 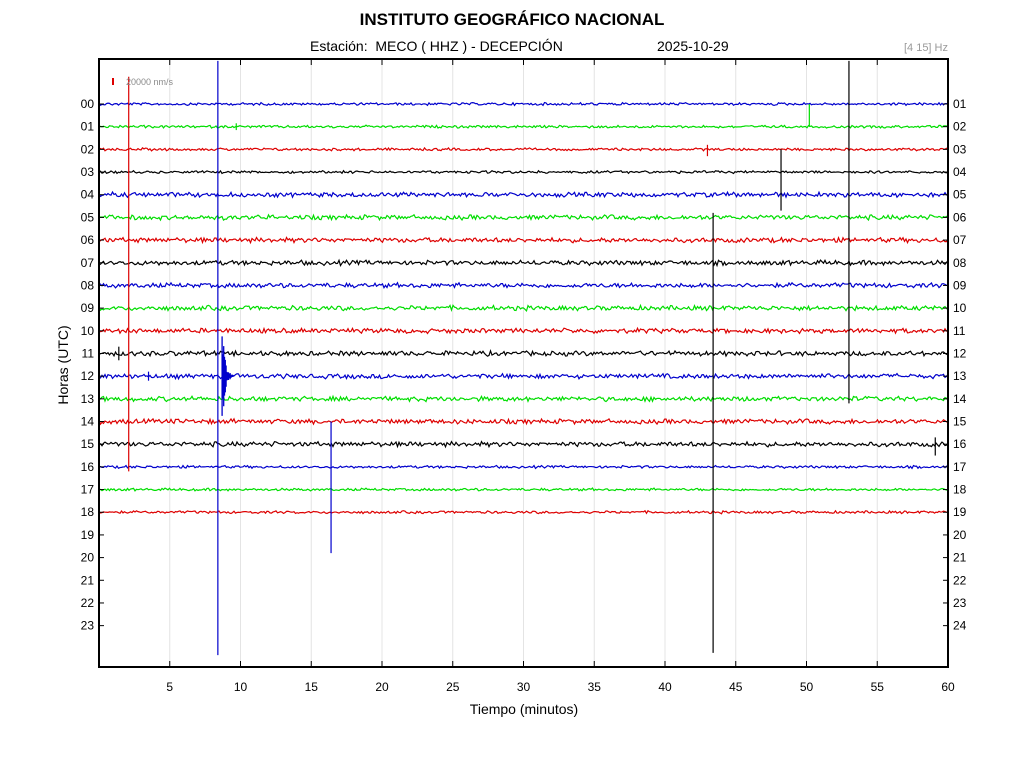 What do you see at coordinates (524, 687) in the screenshot?
I see `x-tick-label-30: 30` at bounding box center [524, 687].